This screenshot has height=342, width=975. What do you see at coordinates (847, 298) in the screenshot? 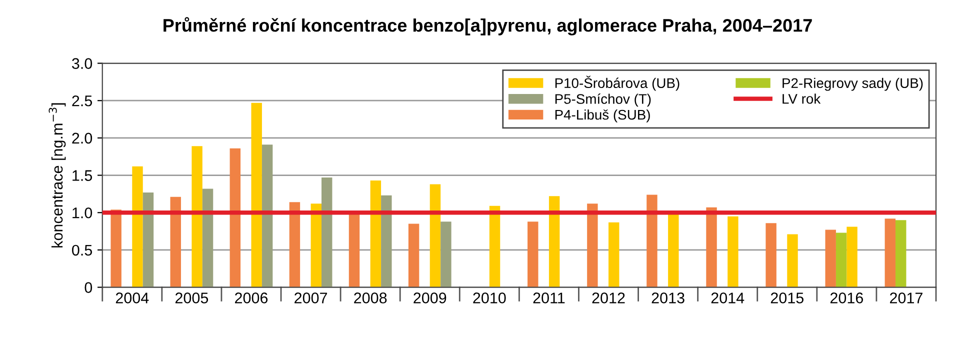
I see `x-tick-label: 2016` at bounding box center [847, 298].